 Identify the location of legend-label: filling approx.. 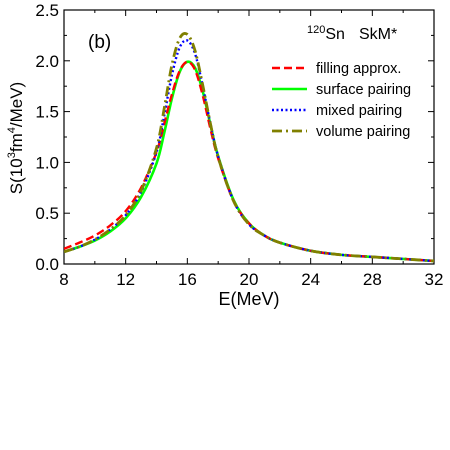
(358, 69).